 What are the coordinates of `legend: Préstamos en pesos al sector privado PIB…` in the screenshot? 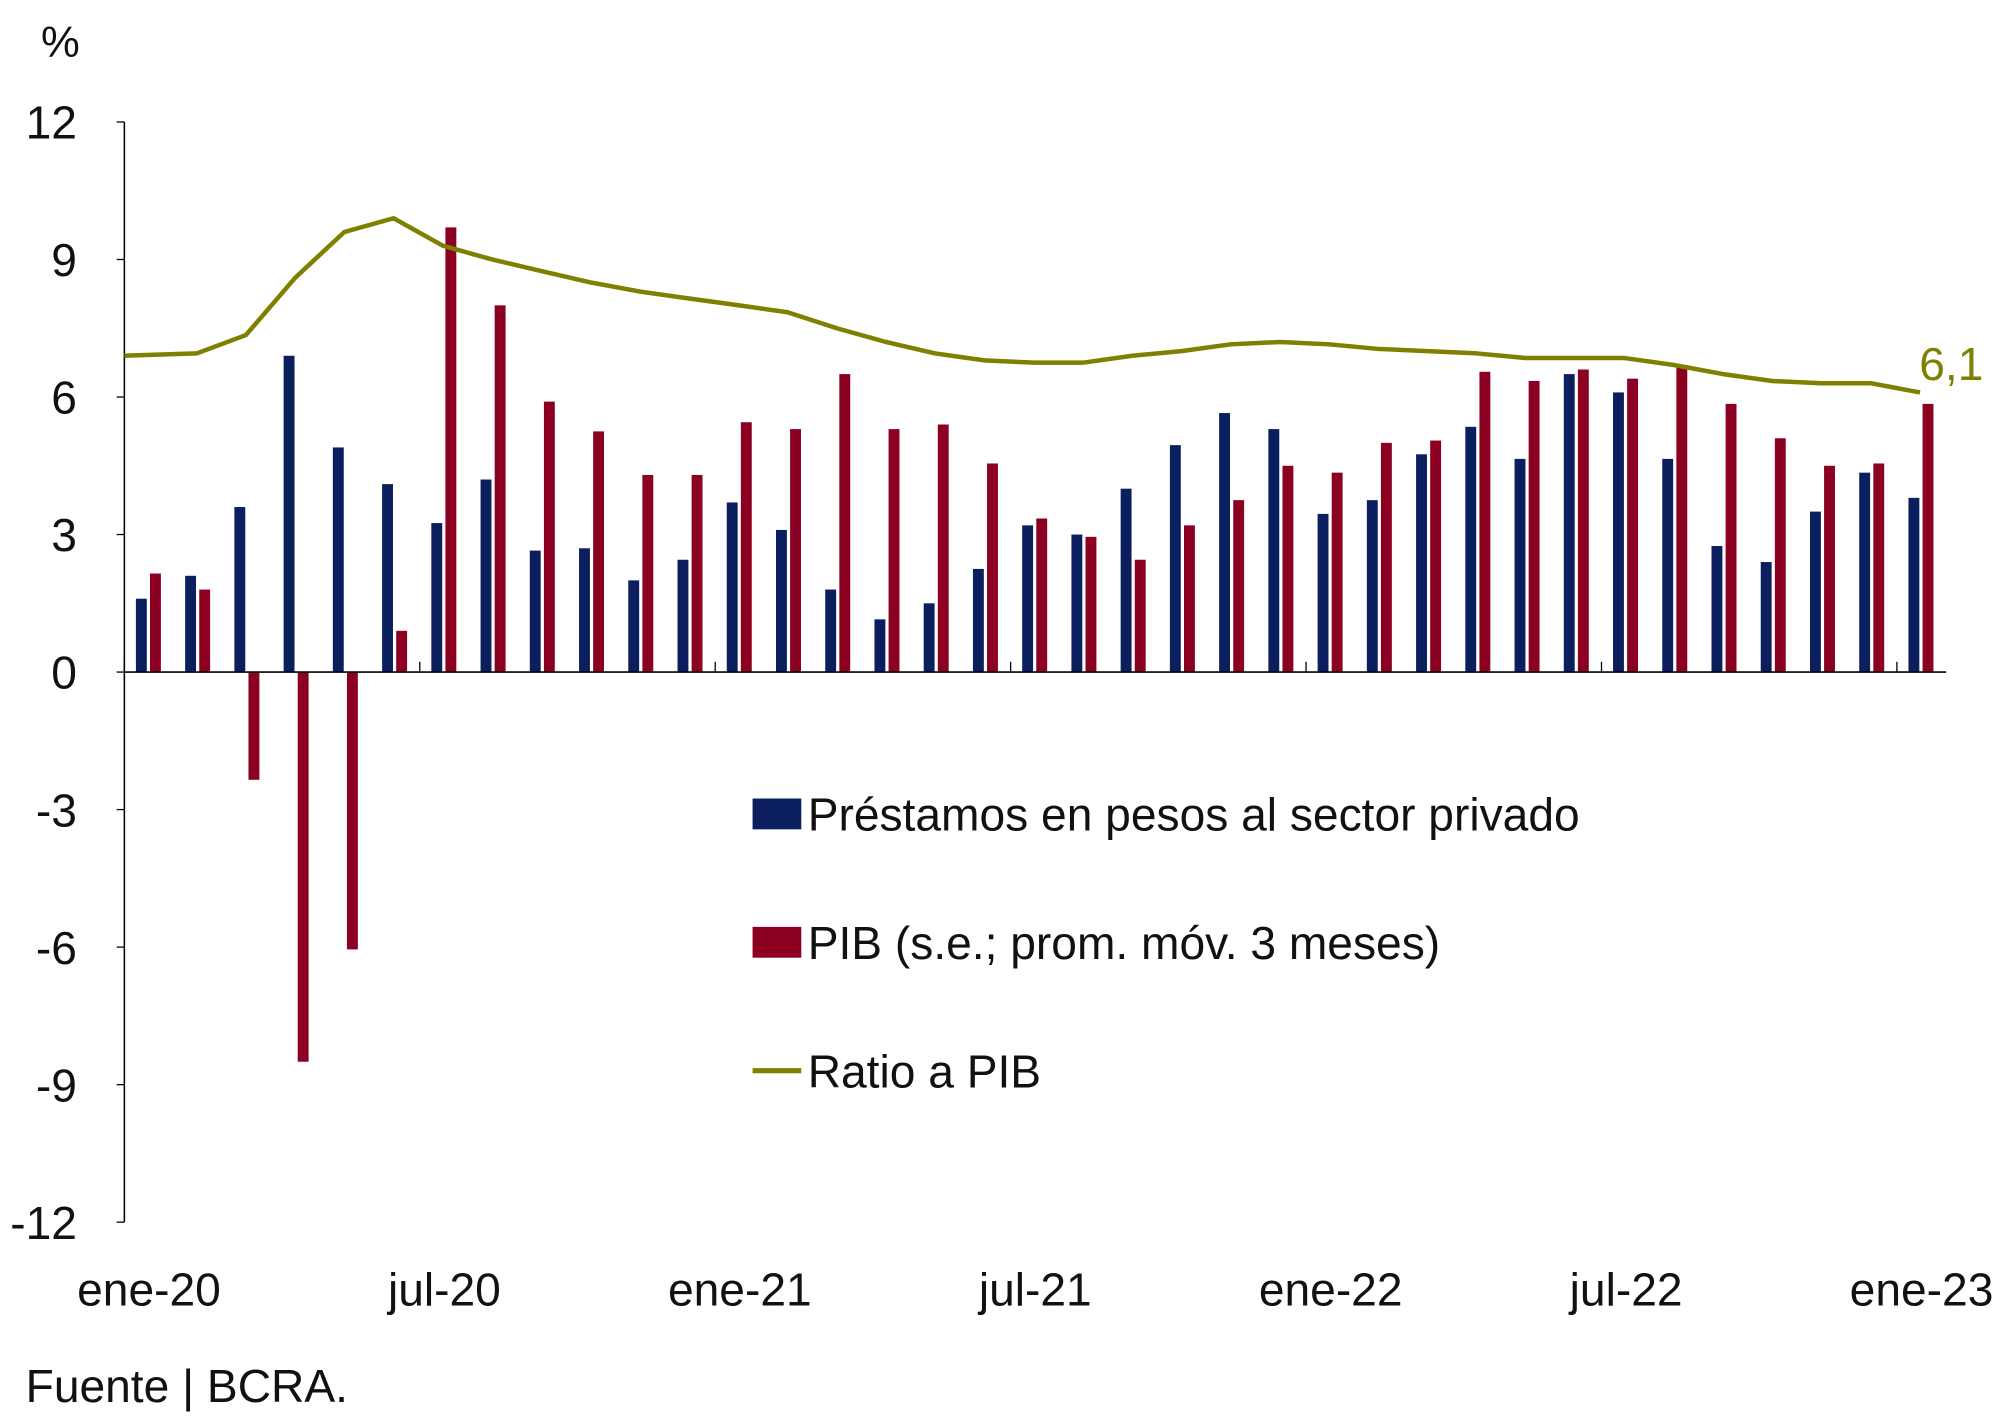 It's located at (1166, 943).